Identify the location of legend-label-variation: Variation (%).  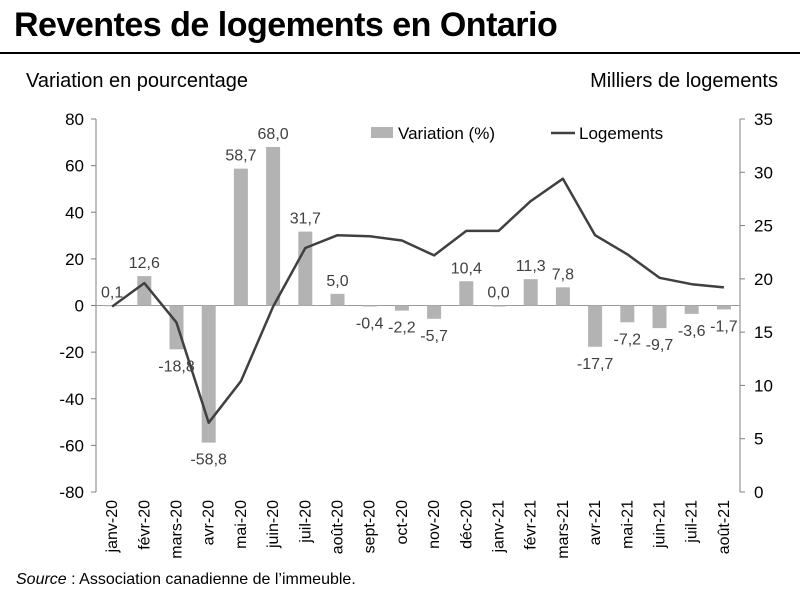
(446, 133).